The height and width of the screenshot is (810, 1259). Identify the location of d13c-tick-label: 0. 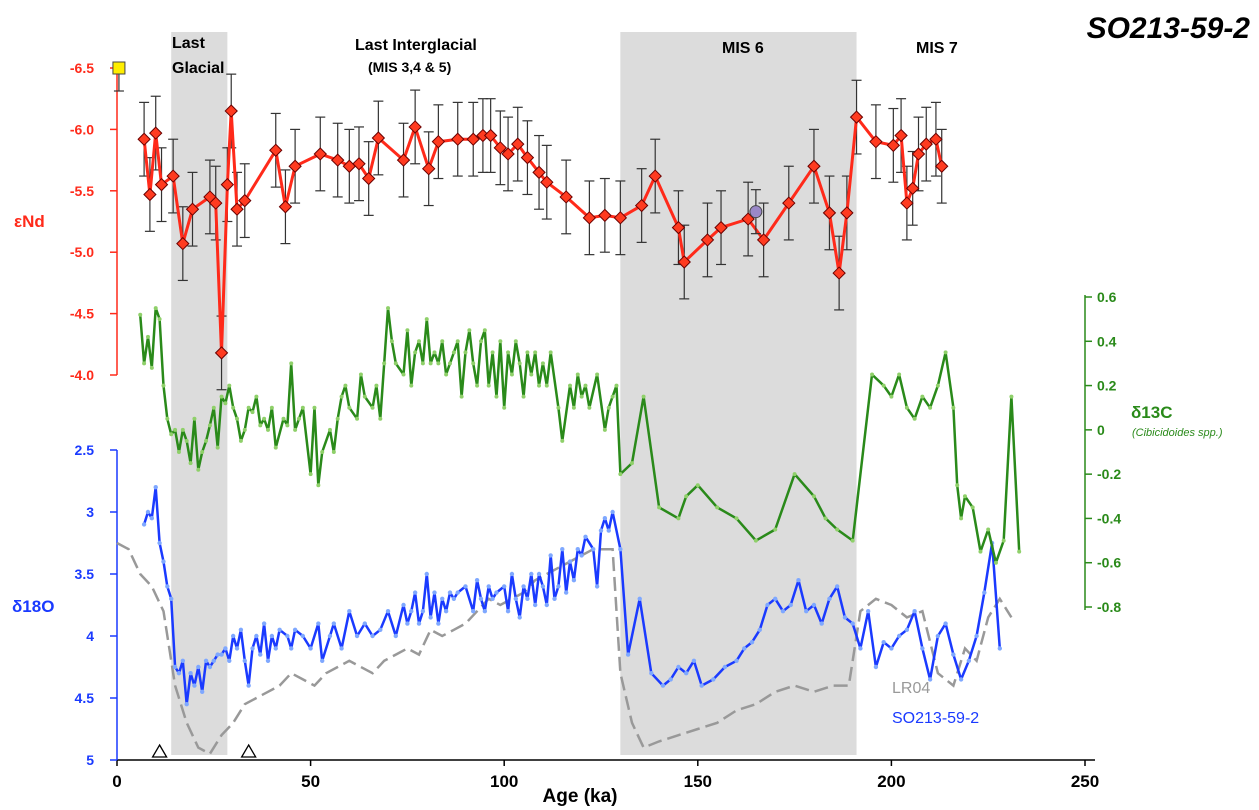
(1101, 430).